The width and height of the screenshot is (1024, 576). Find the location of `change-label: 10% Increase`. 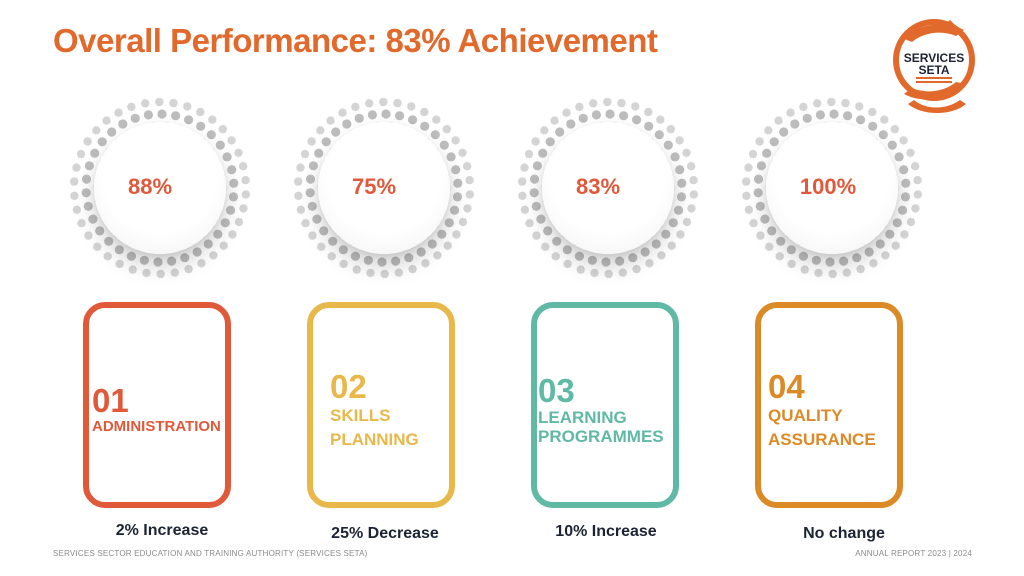

change-label: 10% Increase is located at coordinates (606, 531).